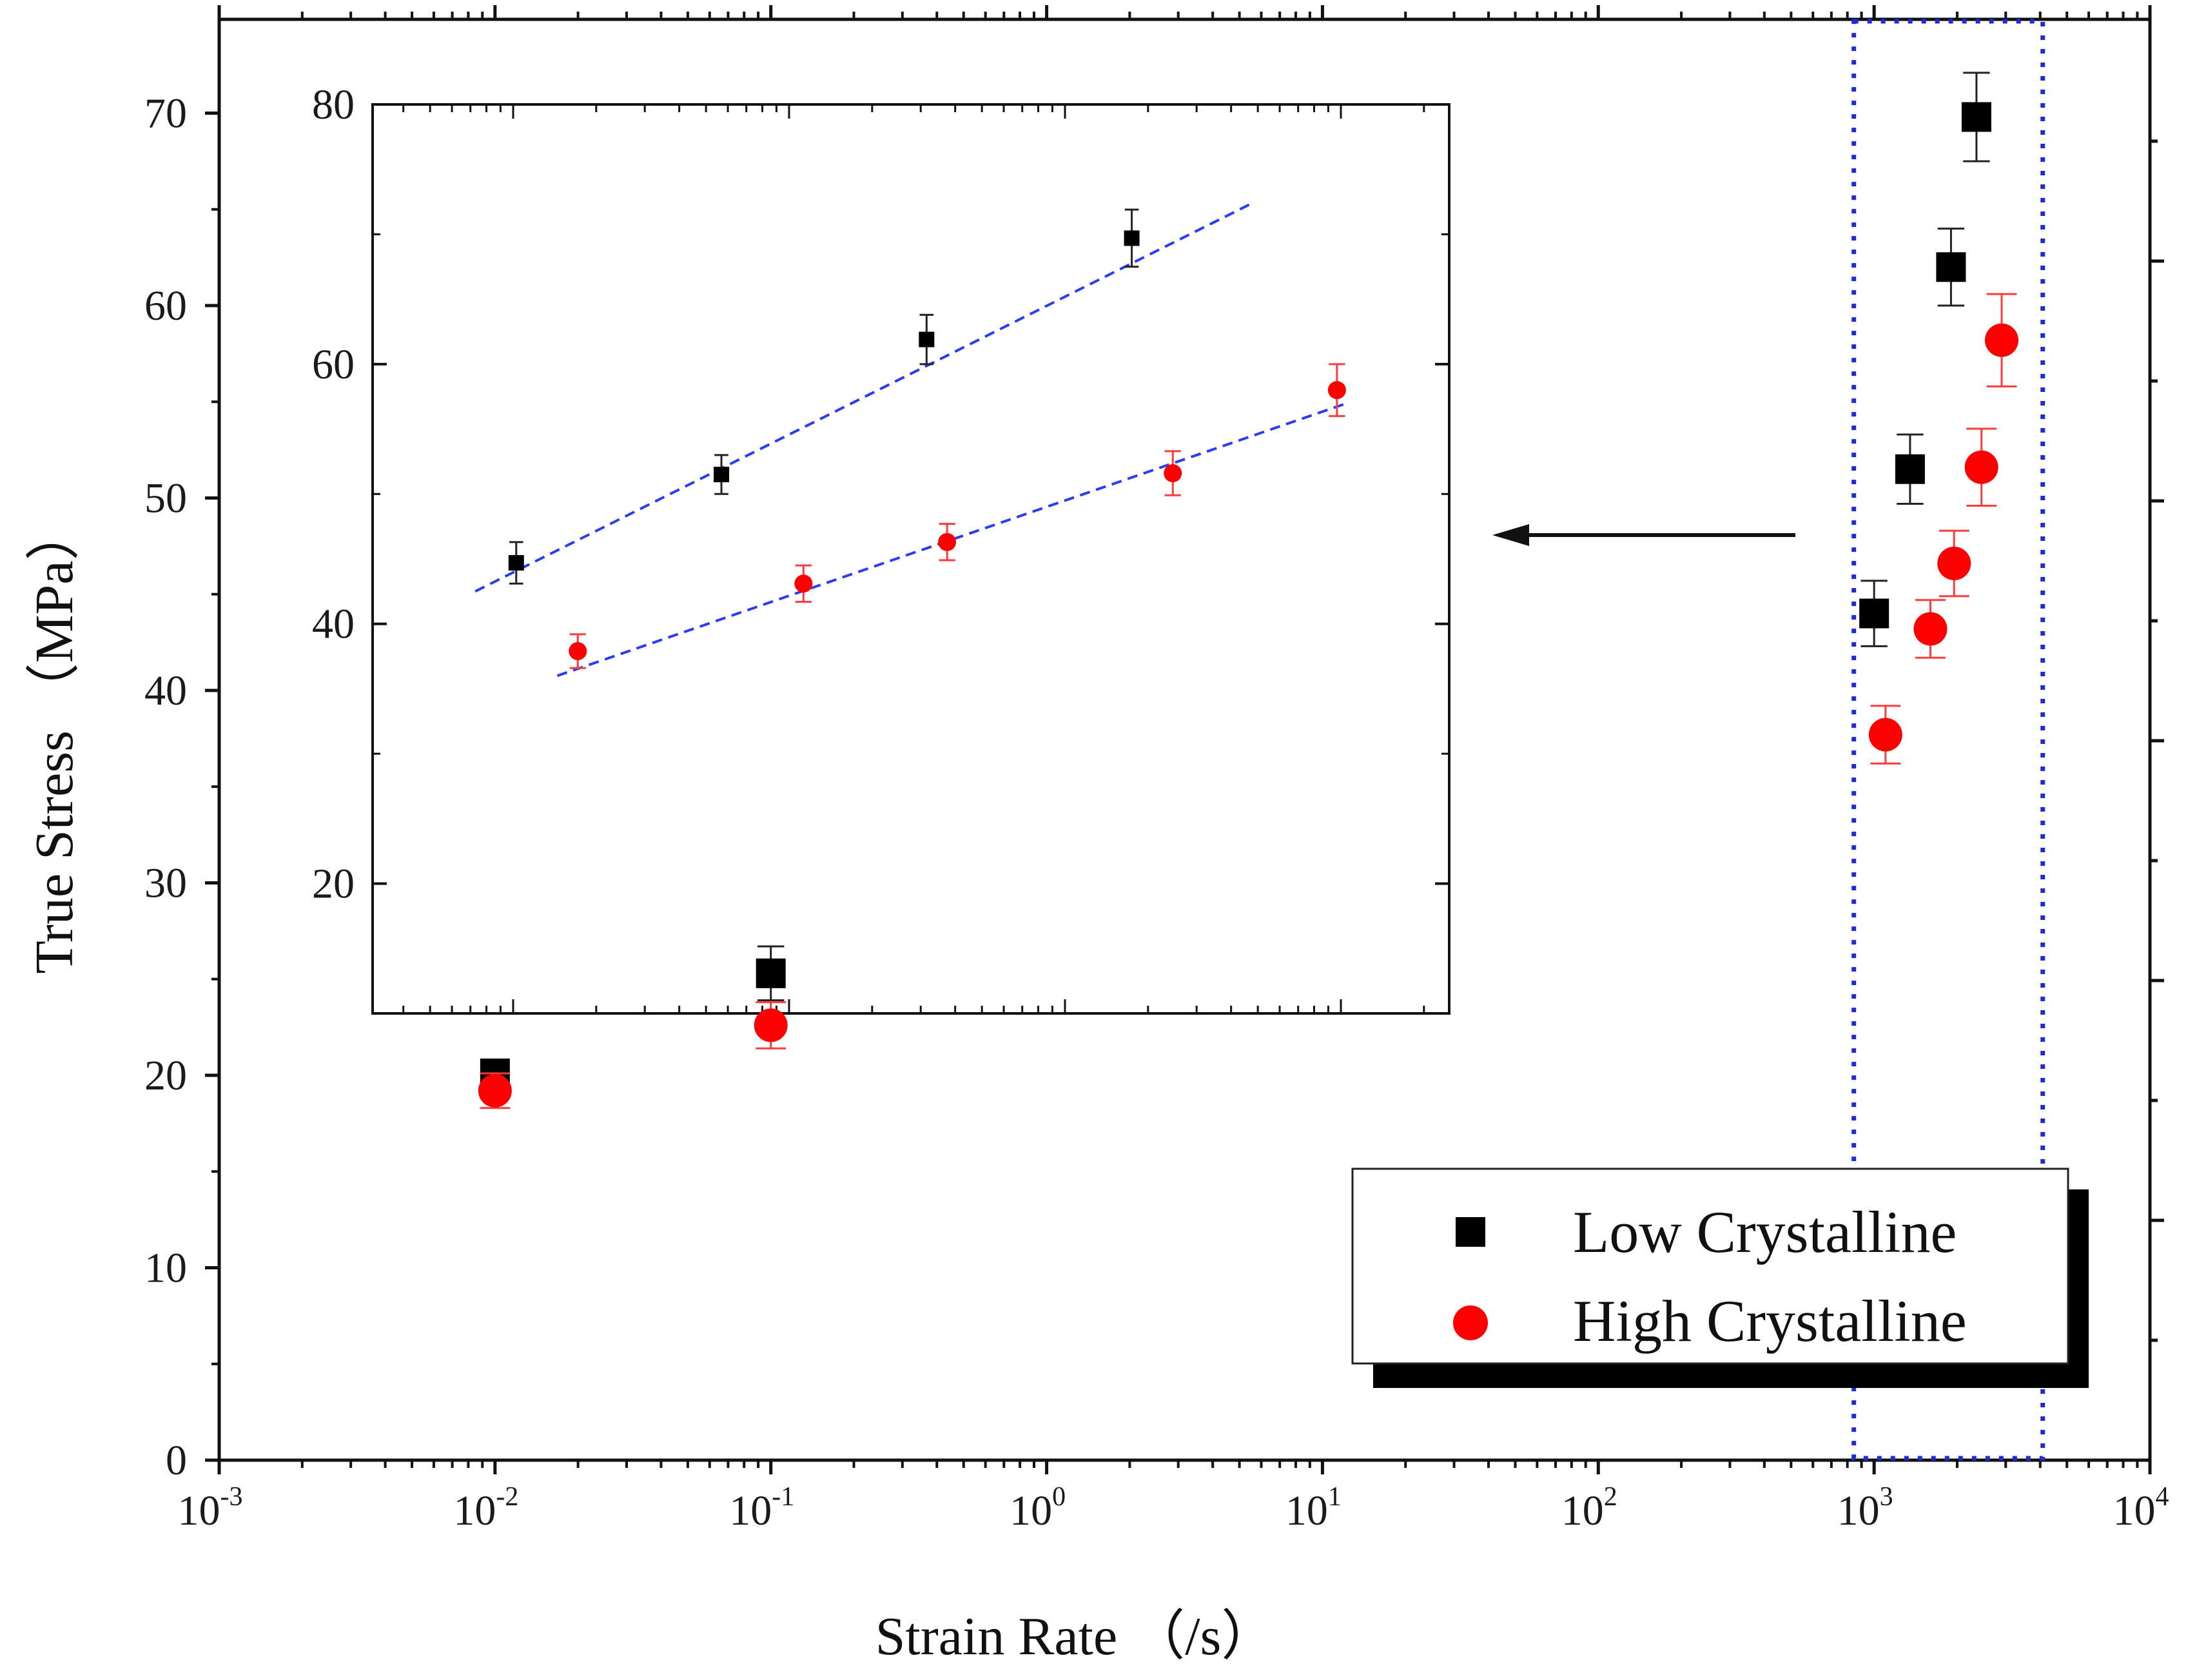 The height and width of the screenshot is (1680, 2197). Describe the element at coordinates (333, 364) in the screenshot. I see `inset-y-tick-label: 60` at that location.